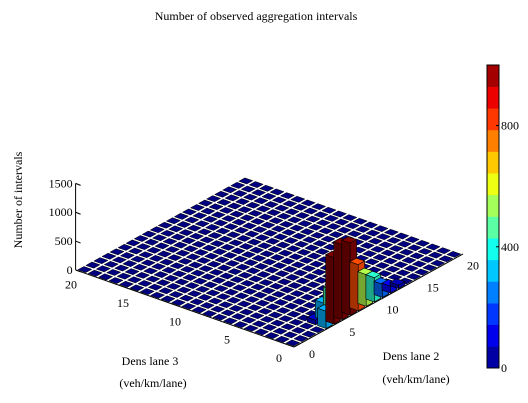 The height and width of the screenshot is (403, 528). I want to click on y-tick-label: 0, so click(279, 358).